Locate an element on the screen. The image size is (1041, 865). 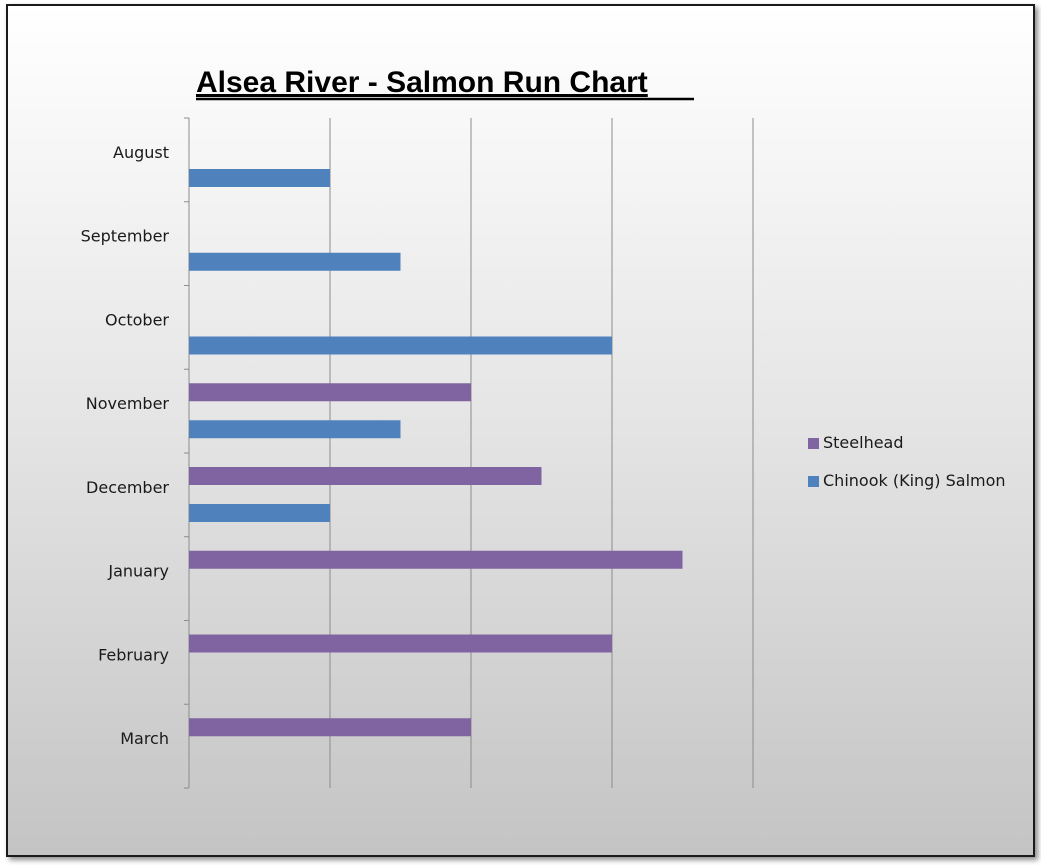
bar-steelhead-december is located at coordinates (365, 476).